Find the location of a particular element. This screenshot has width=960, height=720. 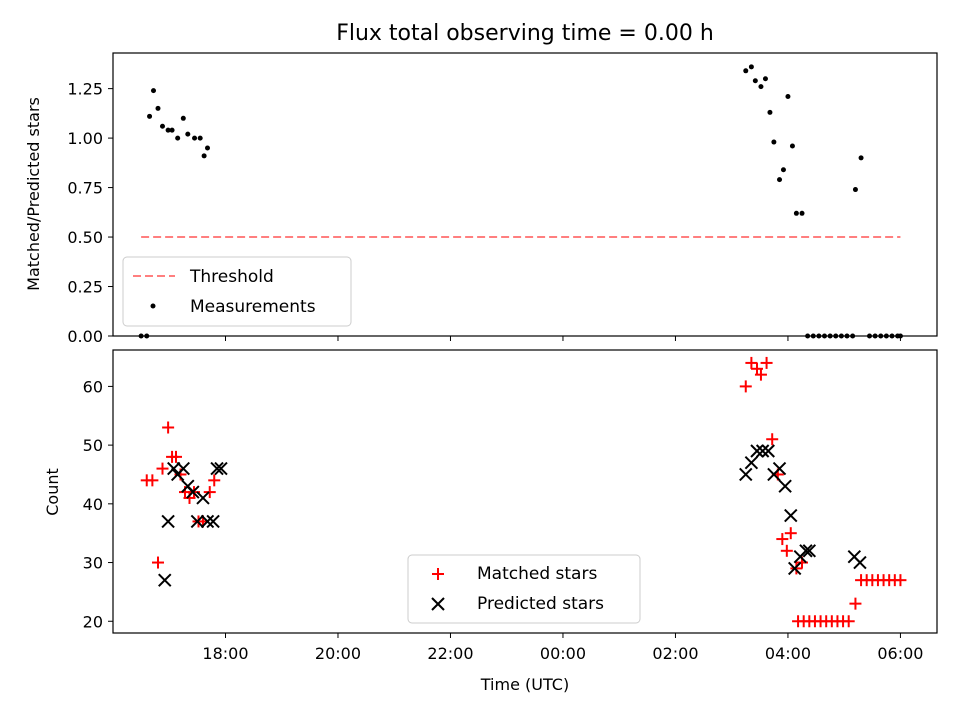

count-xtick-label: 00:00 is located at coordinates (563, 653).